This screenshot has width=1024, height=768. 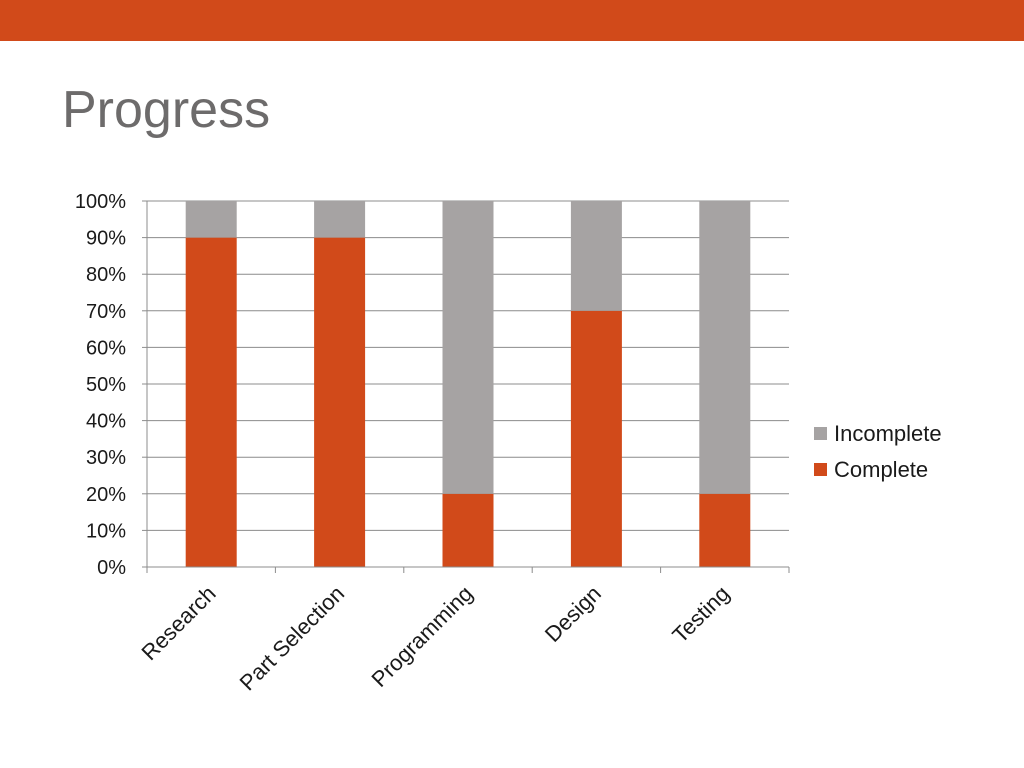 I want to click on y-tick-label: 100%, so click(x=100, y=202).